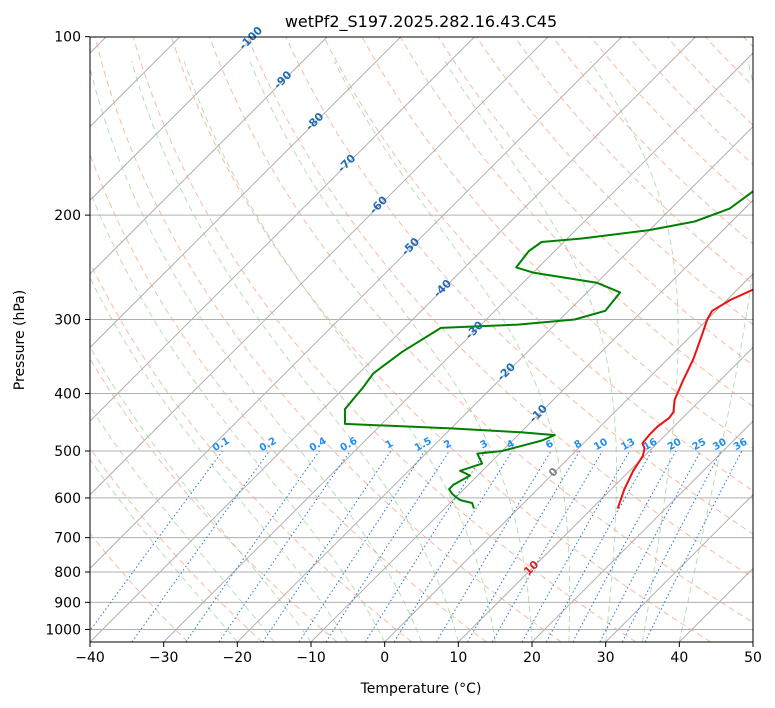 The image size is (775, 708). What do you see at coordinates (448, 444) in the screenshot?
I see `mixing-ratio-label: 2` at bounding box center [448, 444].